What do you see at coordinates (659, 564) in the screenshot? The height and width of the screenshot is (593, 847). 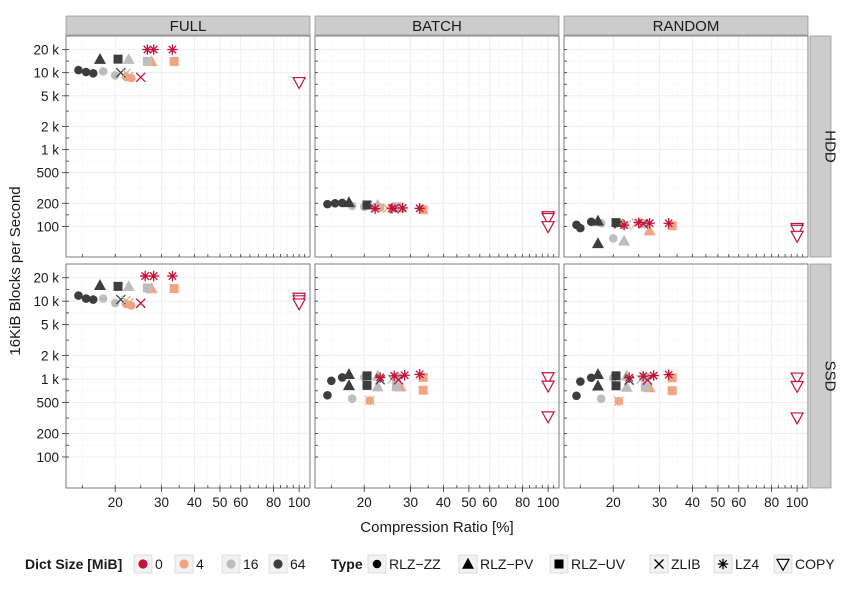 I see `legend-shape-x` at bounding box center [659, 564].